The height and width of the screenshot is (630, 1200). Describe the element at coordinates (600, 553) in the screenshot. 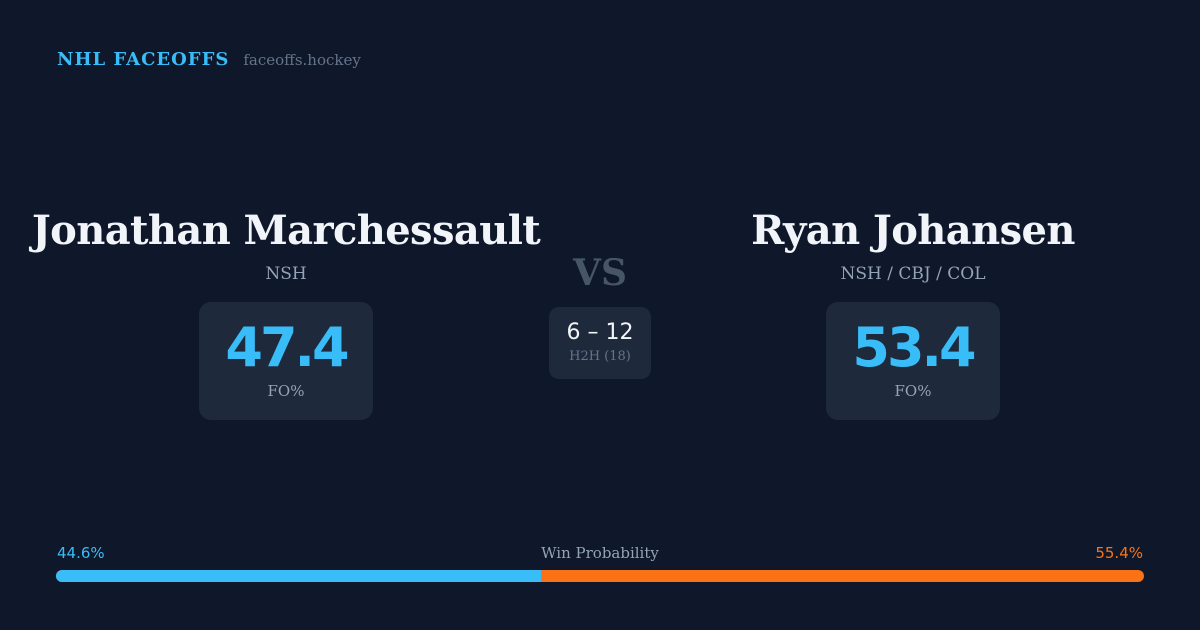

I see `win-probability-title: Win Probability` at that location.